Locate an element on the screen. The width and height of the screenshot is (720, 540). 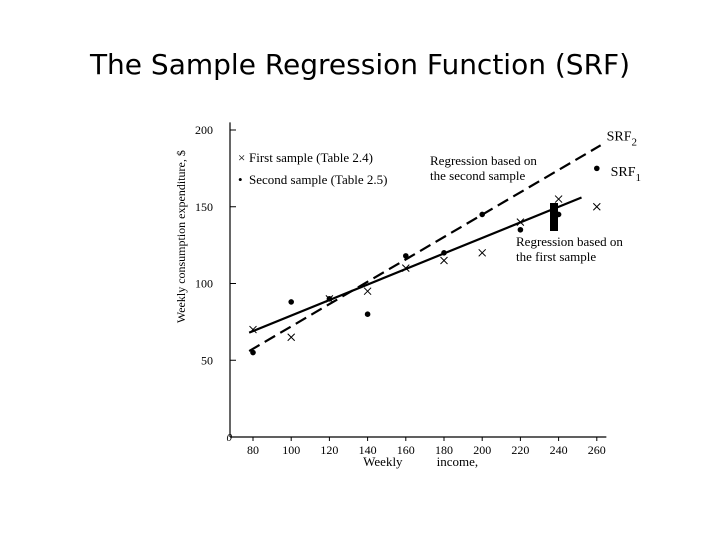
legend-marker: • is located at coordinates (240, 179).